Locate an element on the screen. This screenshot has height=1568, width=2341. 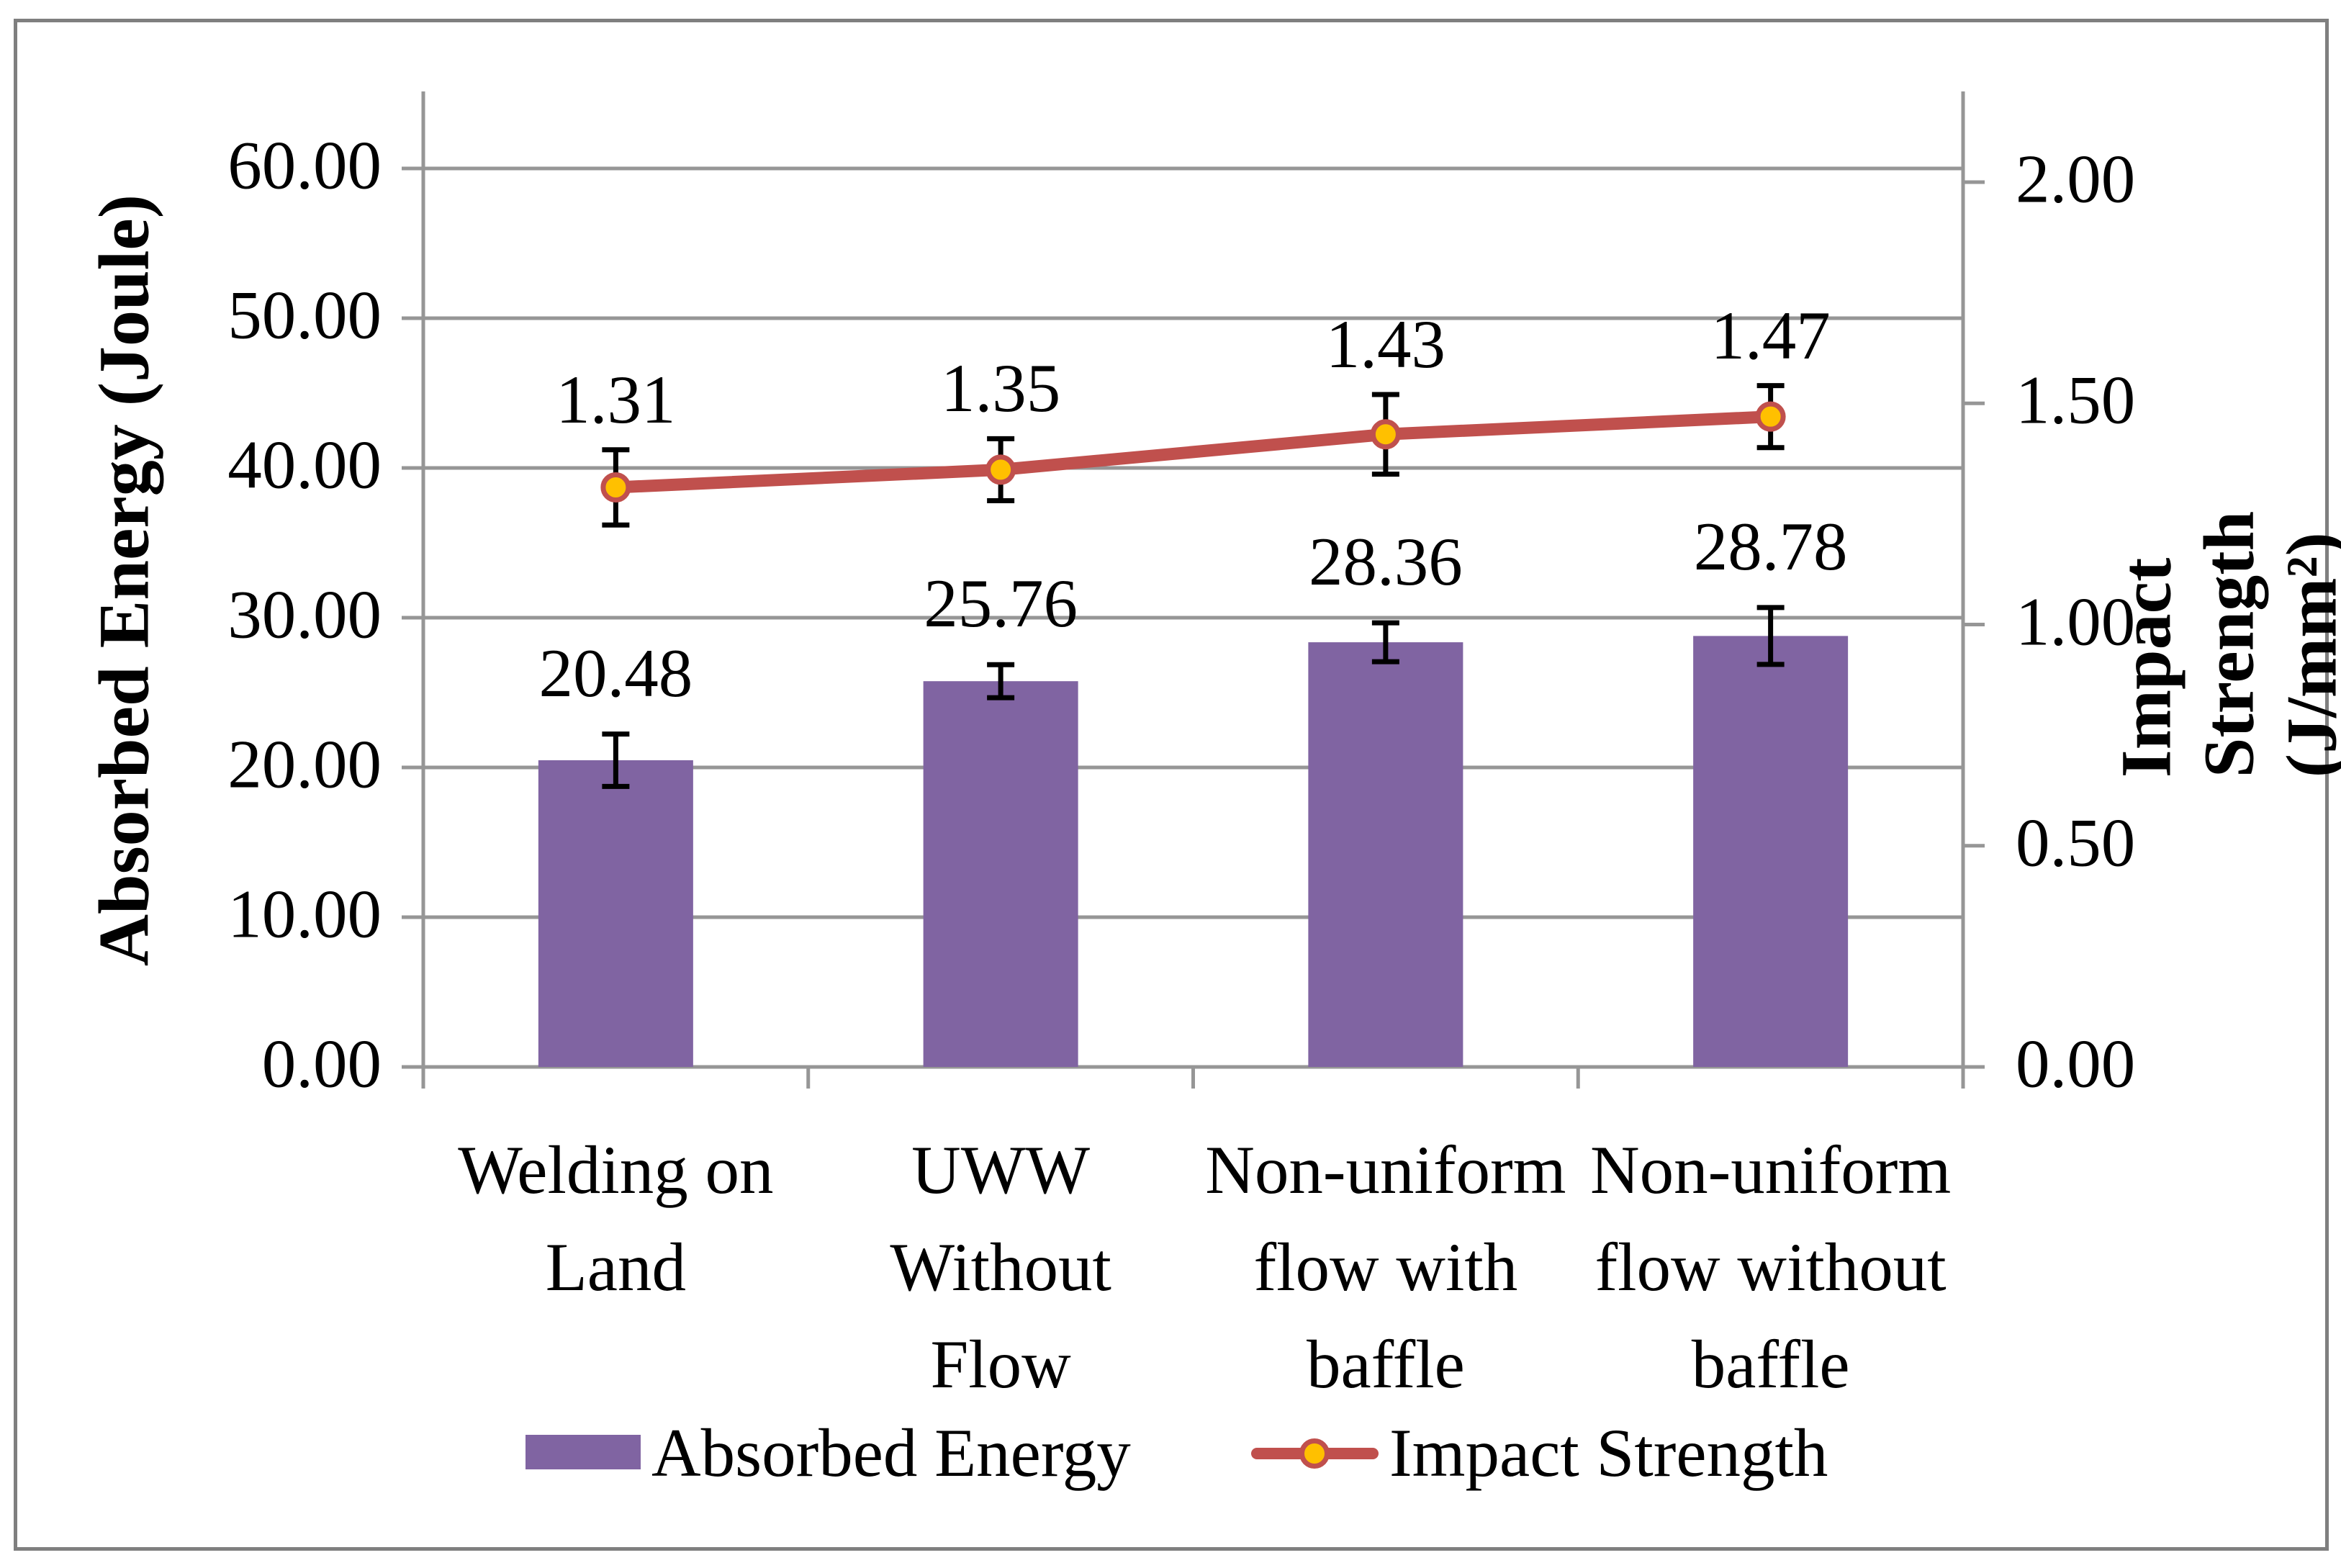
category-label-line: Welding on is located at coordinates (616, 1170).